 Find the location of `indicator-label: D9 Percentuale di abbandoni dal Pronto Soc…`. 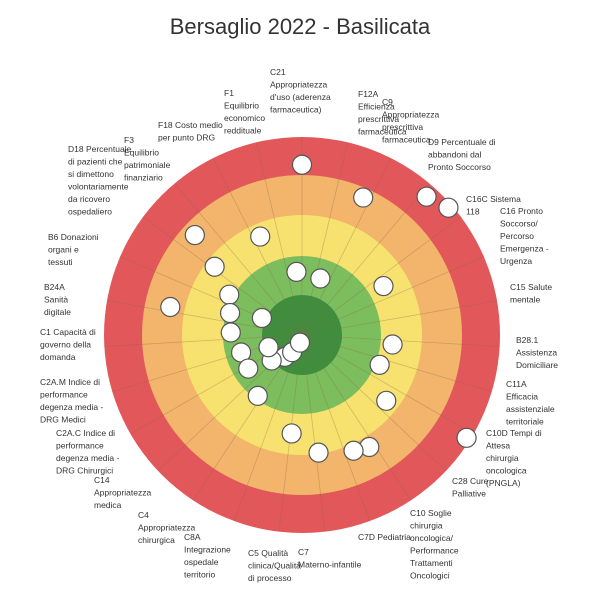

indicator-label: D9 Percentuale di abbandoni dal Pronto Soc… is located at coordinates (462, 154).